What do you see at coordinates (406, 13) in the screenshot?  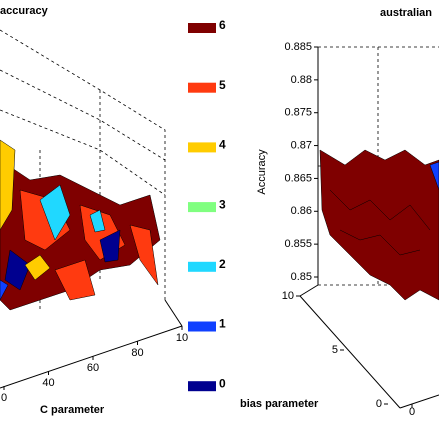 I see `chart-title: australian` at bounding box center [406, 13].